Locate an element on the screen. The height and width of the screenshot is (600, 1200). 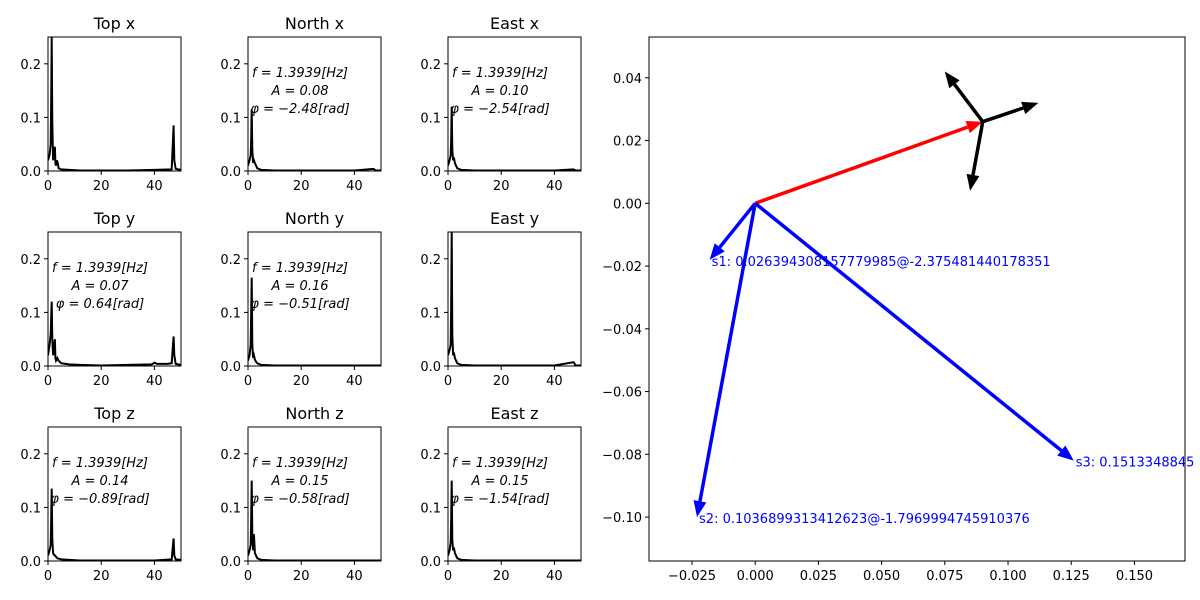
spectrum-subplot: East y 0 20 40 0.0 0.1 0.2 is located at coordinates (501, 299).